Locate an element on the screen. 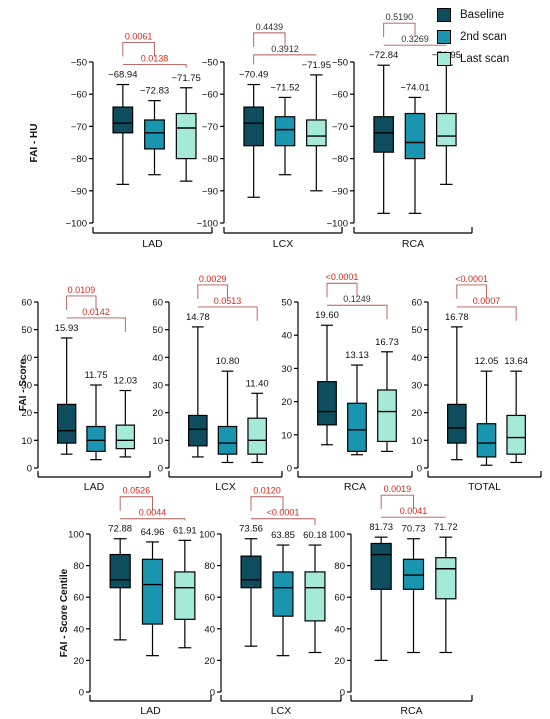 The width and height of the screenshot is (550, 719). y-tick-label-fai-score-centile-rca: 40 is located at coordinates (339, 629).